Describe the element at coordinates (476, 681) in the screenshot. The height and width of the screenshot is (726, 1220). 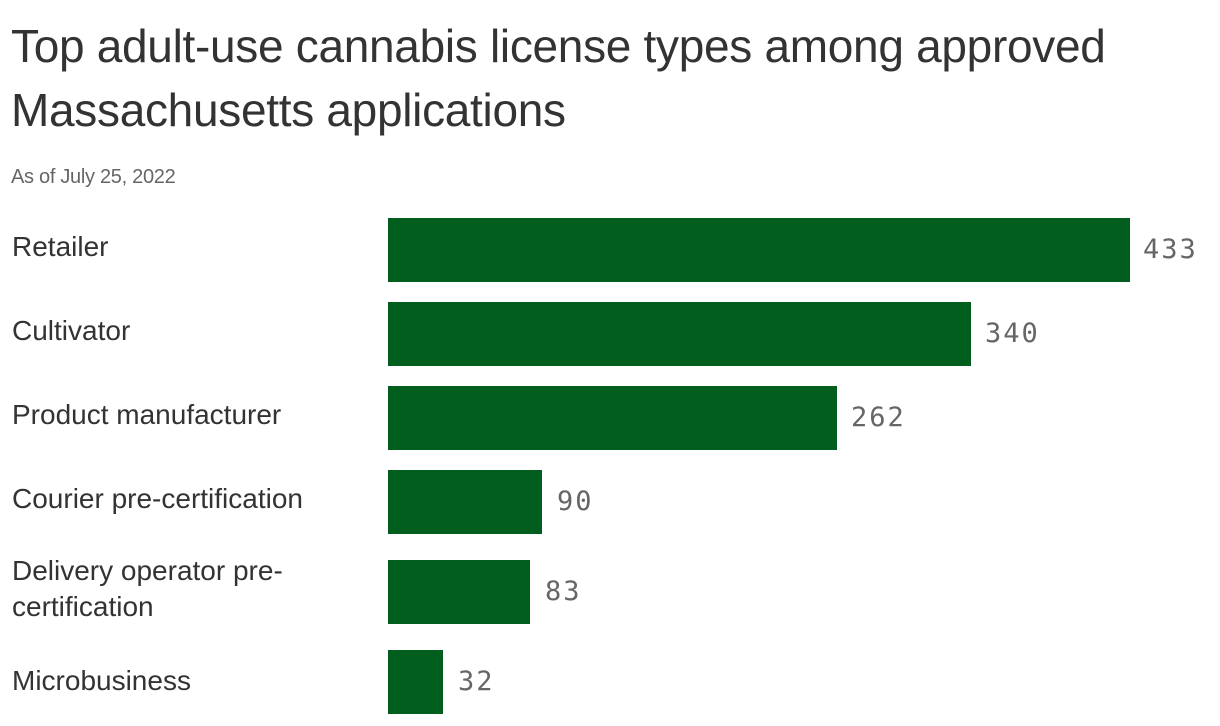
I see `value-label: 32` at that location.